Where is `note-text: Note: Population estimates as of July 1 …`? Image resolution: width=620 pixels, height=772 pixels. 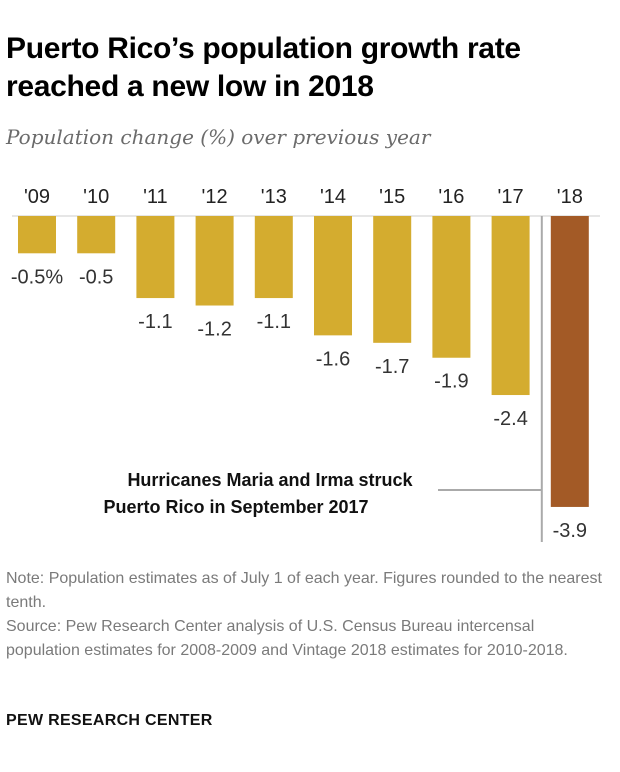
note-text: Note: Population estimates as of July 1 … is located at coordinates (304, 590).